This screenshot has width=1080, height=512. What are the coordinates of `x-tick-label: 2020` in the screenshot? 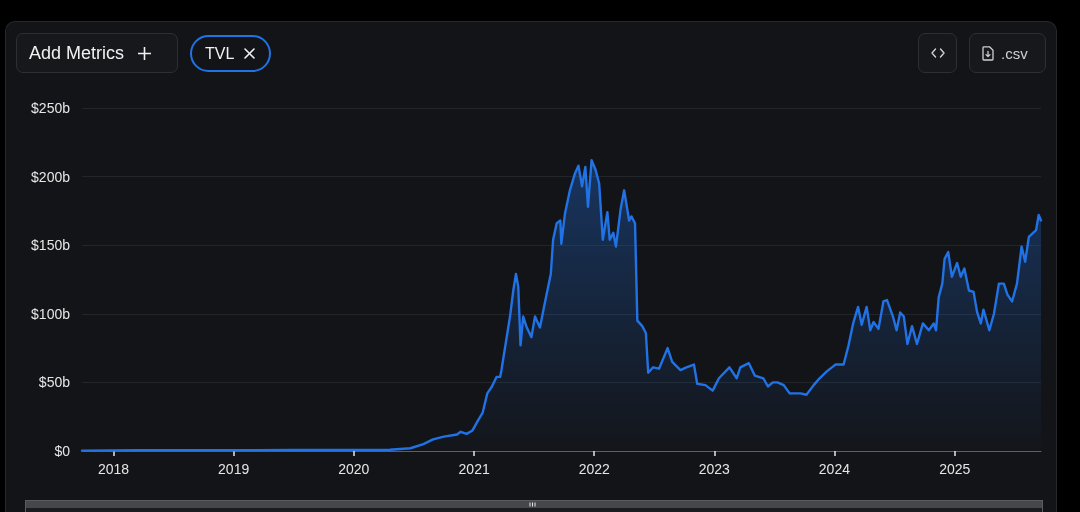 It's located at (354, 469).